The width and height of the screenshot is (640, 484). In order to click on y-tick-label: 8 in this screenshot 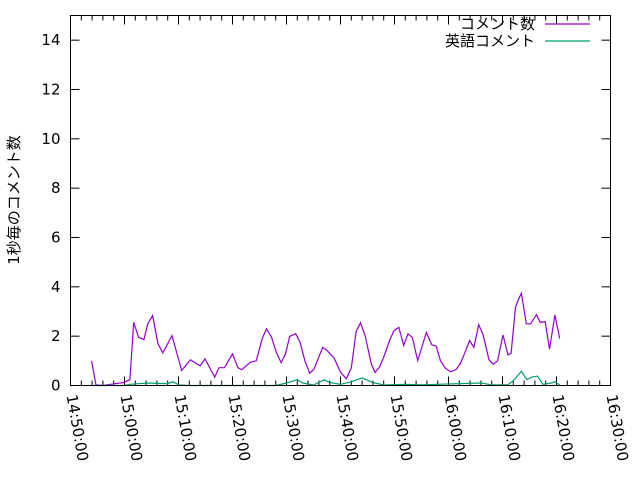, I will do `click(56, 188)`.